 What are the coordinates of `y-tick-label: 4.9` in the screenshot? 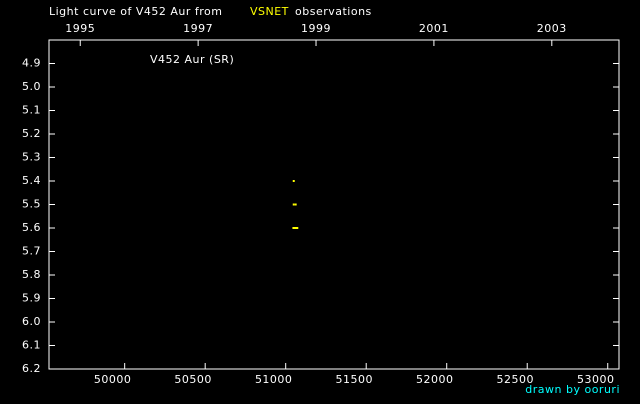 It's located at (31, 63).